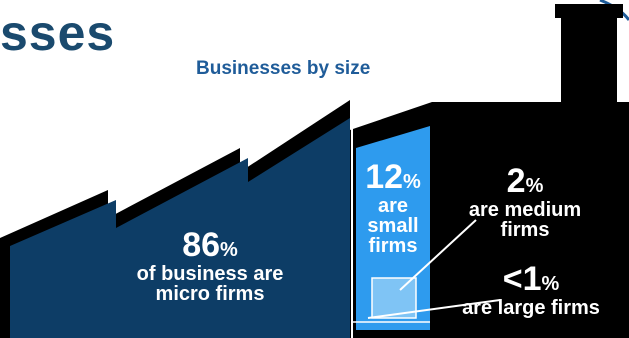  Describe the element at coordinates (58, 33) in the screenshot. I see `page-heading: sses` at that location.